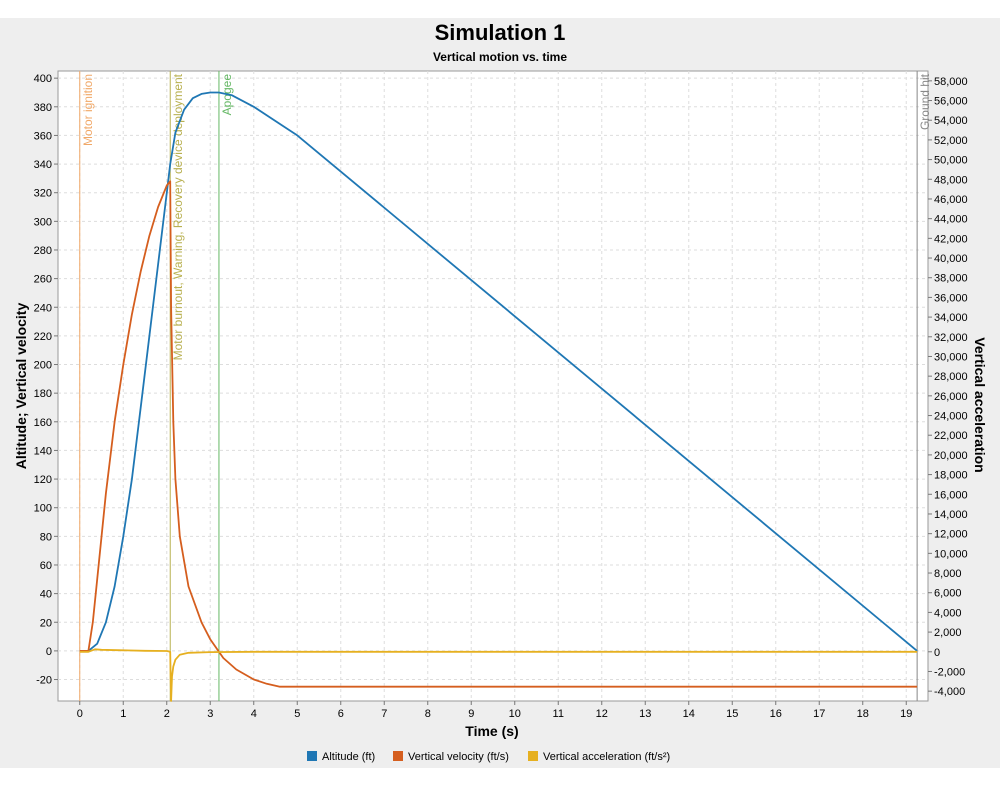  What do you see at coordinates (948, 613) in the screenshot?
I see `y-right-tick-label: 4,000` at bounding box center [948, 613].